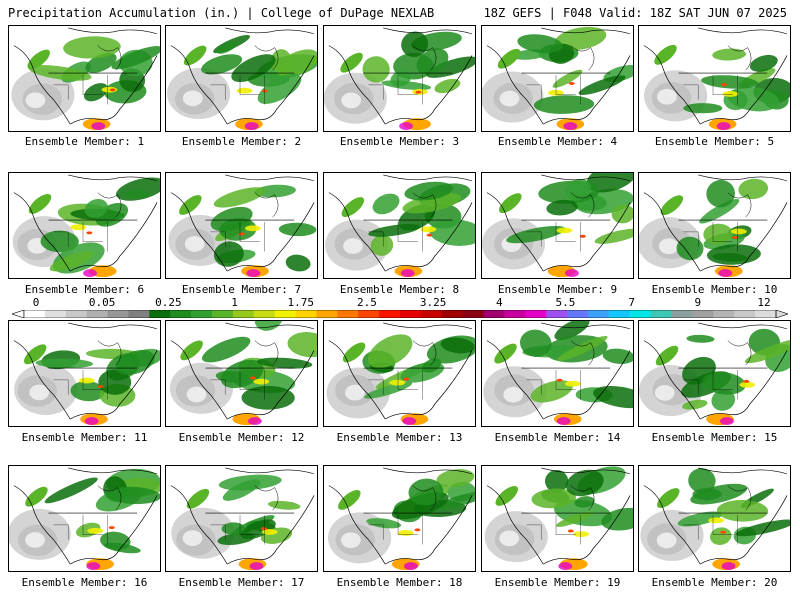 The height and width of the screenshot is (600, 800). What do you see at coordinates (557, 141) in the screenshot?
I see `ensemble-member-label: Ensemble Member: 4` at bounding box center [557, 141].